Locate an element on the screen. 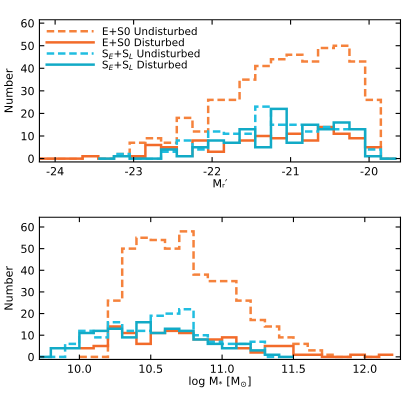 This screenshot has width=415, height=395. legend-label: S$_{E}$+S$_{L}$ Undisturbed is located at coordinates (151, 54).